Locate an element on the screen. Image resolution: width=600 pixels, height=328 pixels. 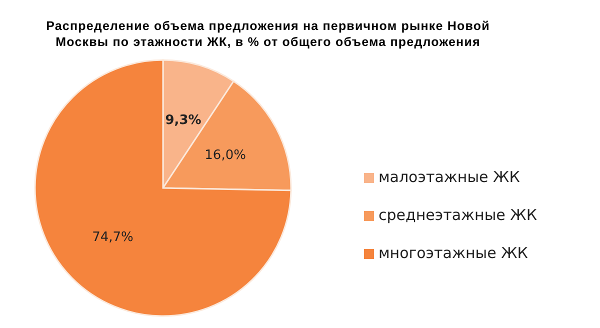
data-label: 74,7% is located at coordinates (113, 237).